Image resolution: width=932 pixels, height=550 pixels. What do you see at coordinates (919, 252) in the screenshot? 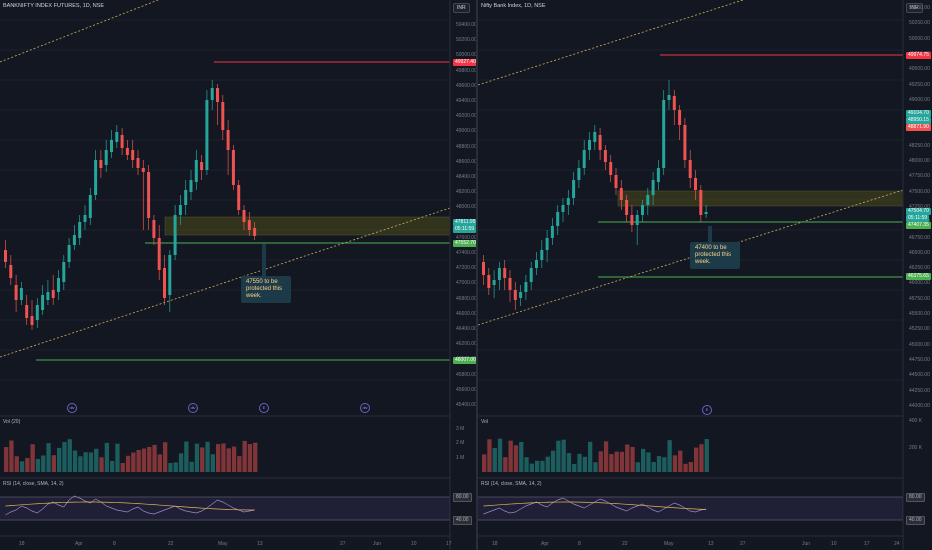
I see `price-axis-label: 46500.00` at bounding box center [919, 252].